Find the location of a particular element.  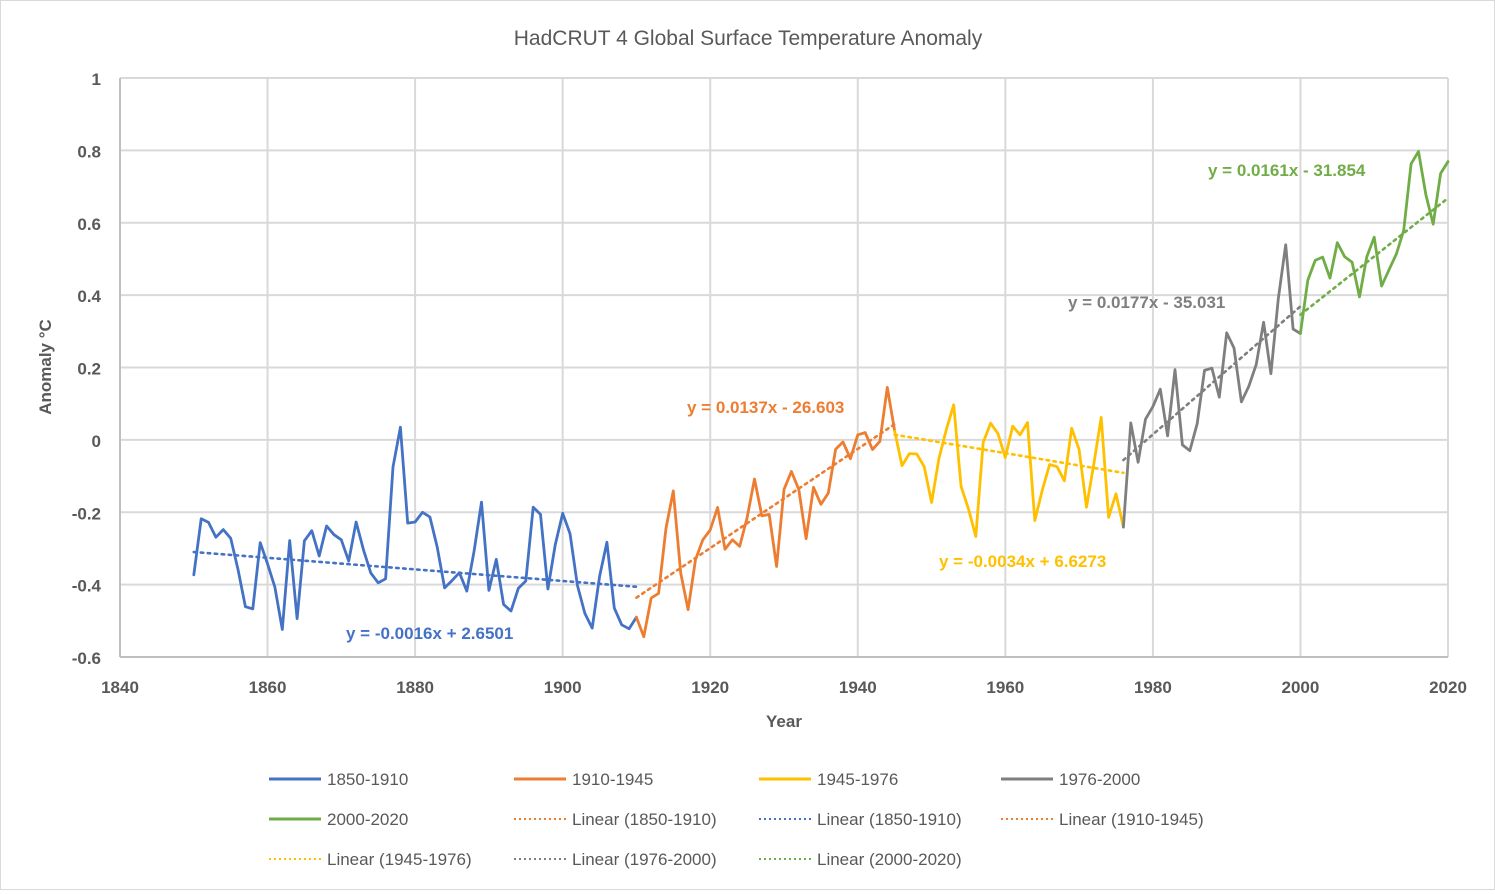

legend-label: Linear (1945-1976) is located at coordinates (399, 859).